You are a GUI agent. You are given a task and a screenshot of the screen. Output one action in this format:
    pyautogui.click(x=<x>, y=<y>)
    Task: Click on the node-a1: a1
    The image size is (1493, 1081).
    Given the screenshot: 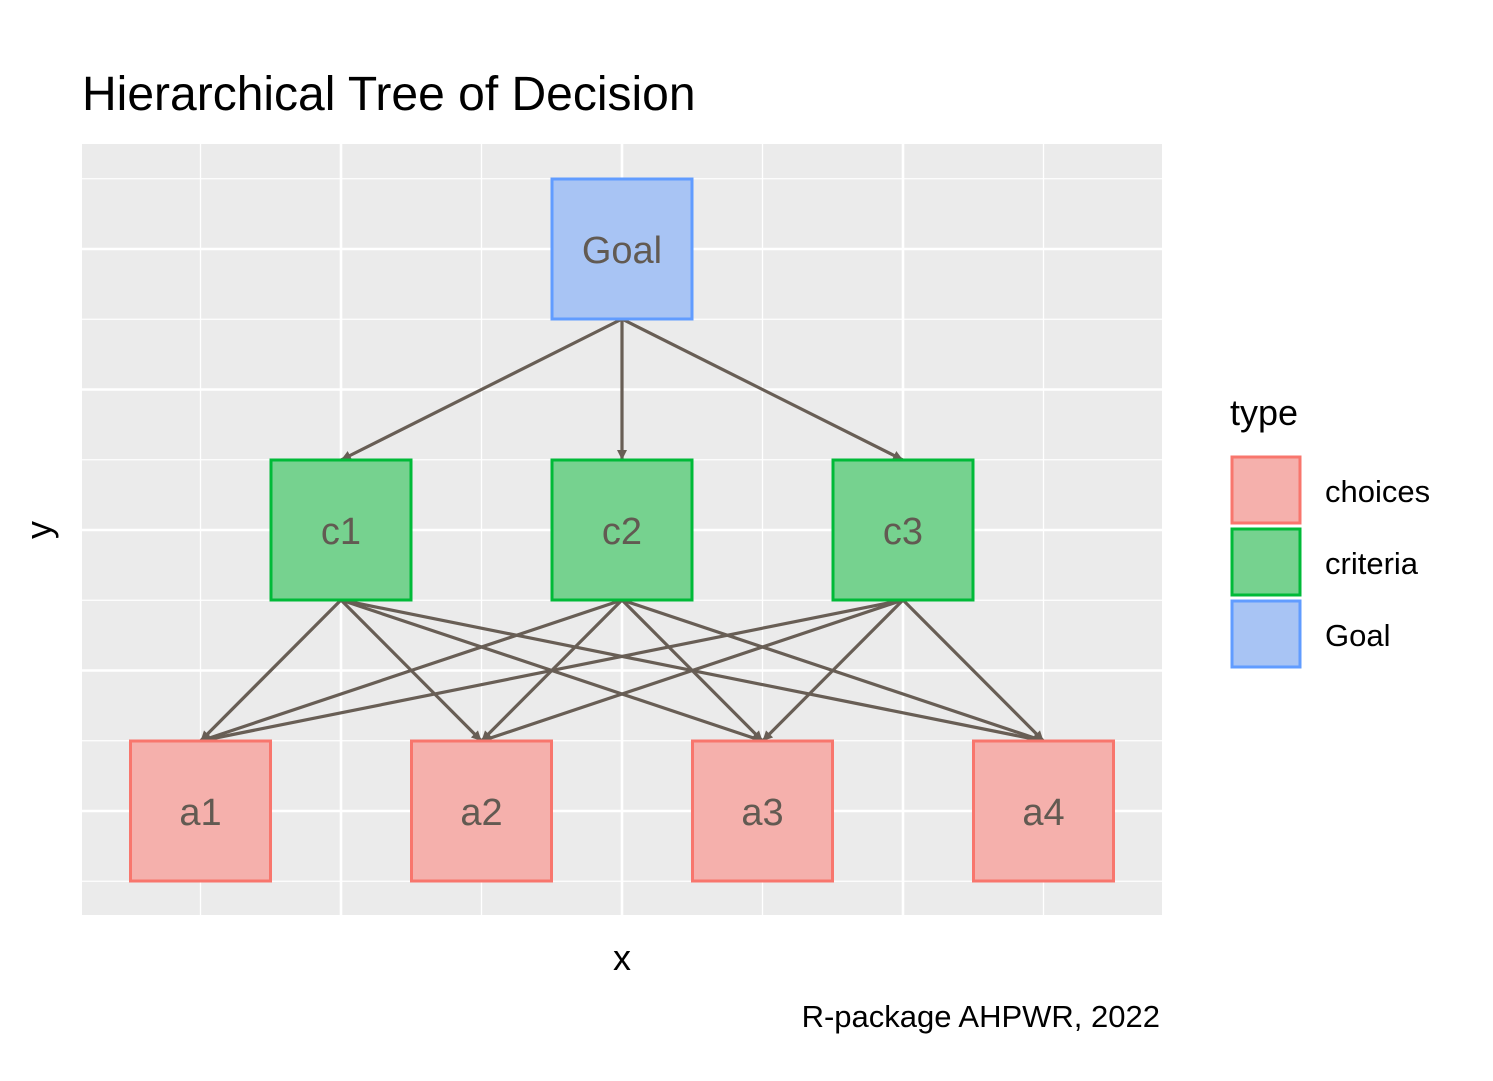 What is the action you would take?
    pyautogui.click(x=200, y=811)
    